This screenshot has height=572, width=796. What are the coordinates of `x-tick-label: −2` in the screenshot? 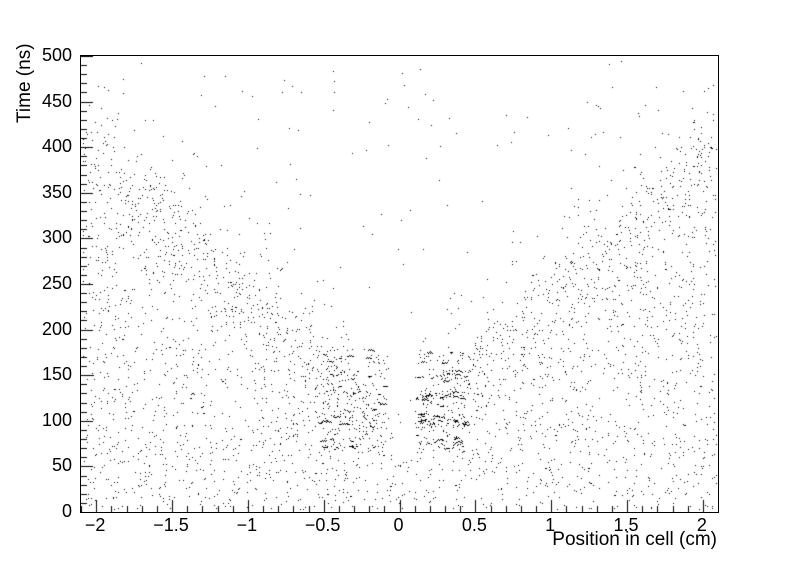 It's located at (95, 525).